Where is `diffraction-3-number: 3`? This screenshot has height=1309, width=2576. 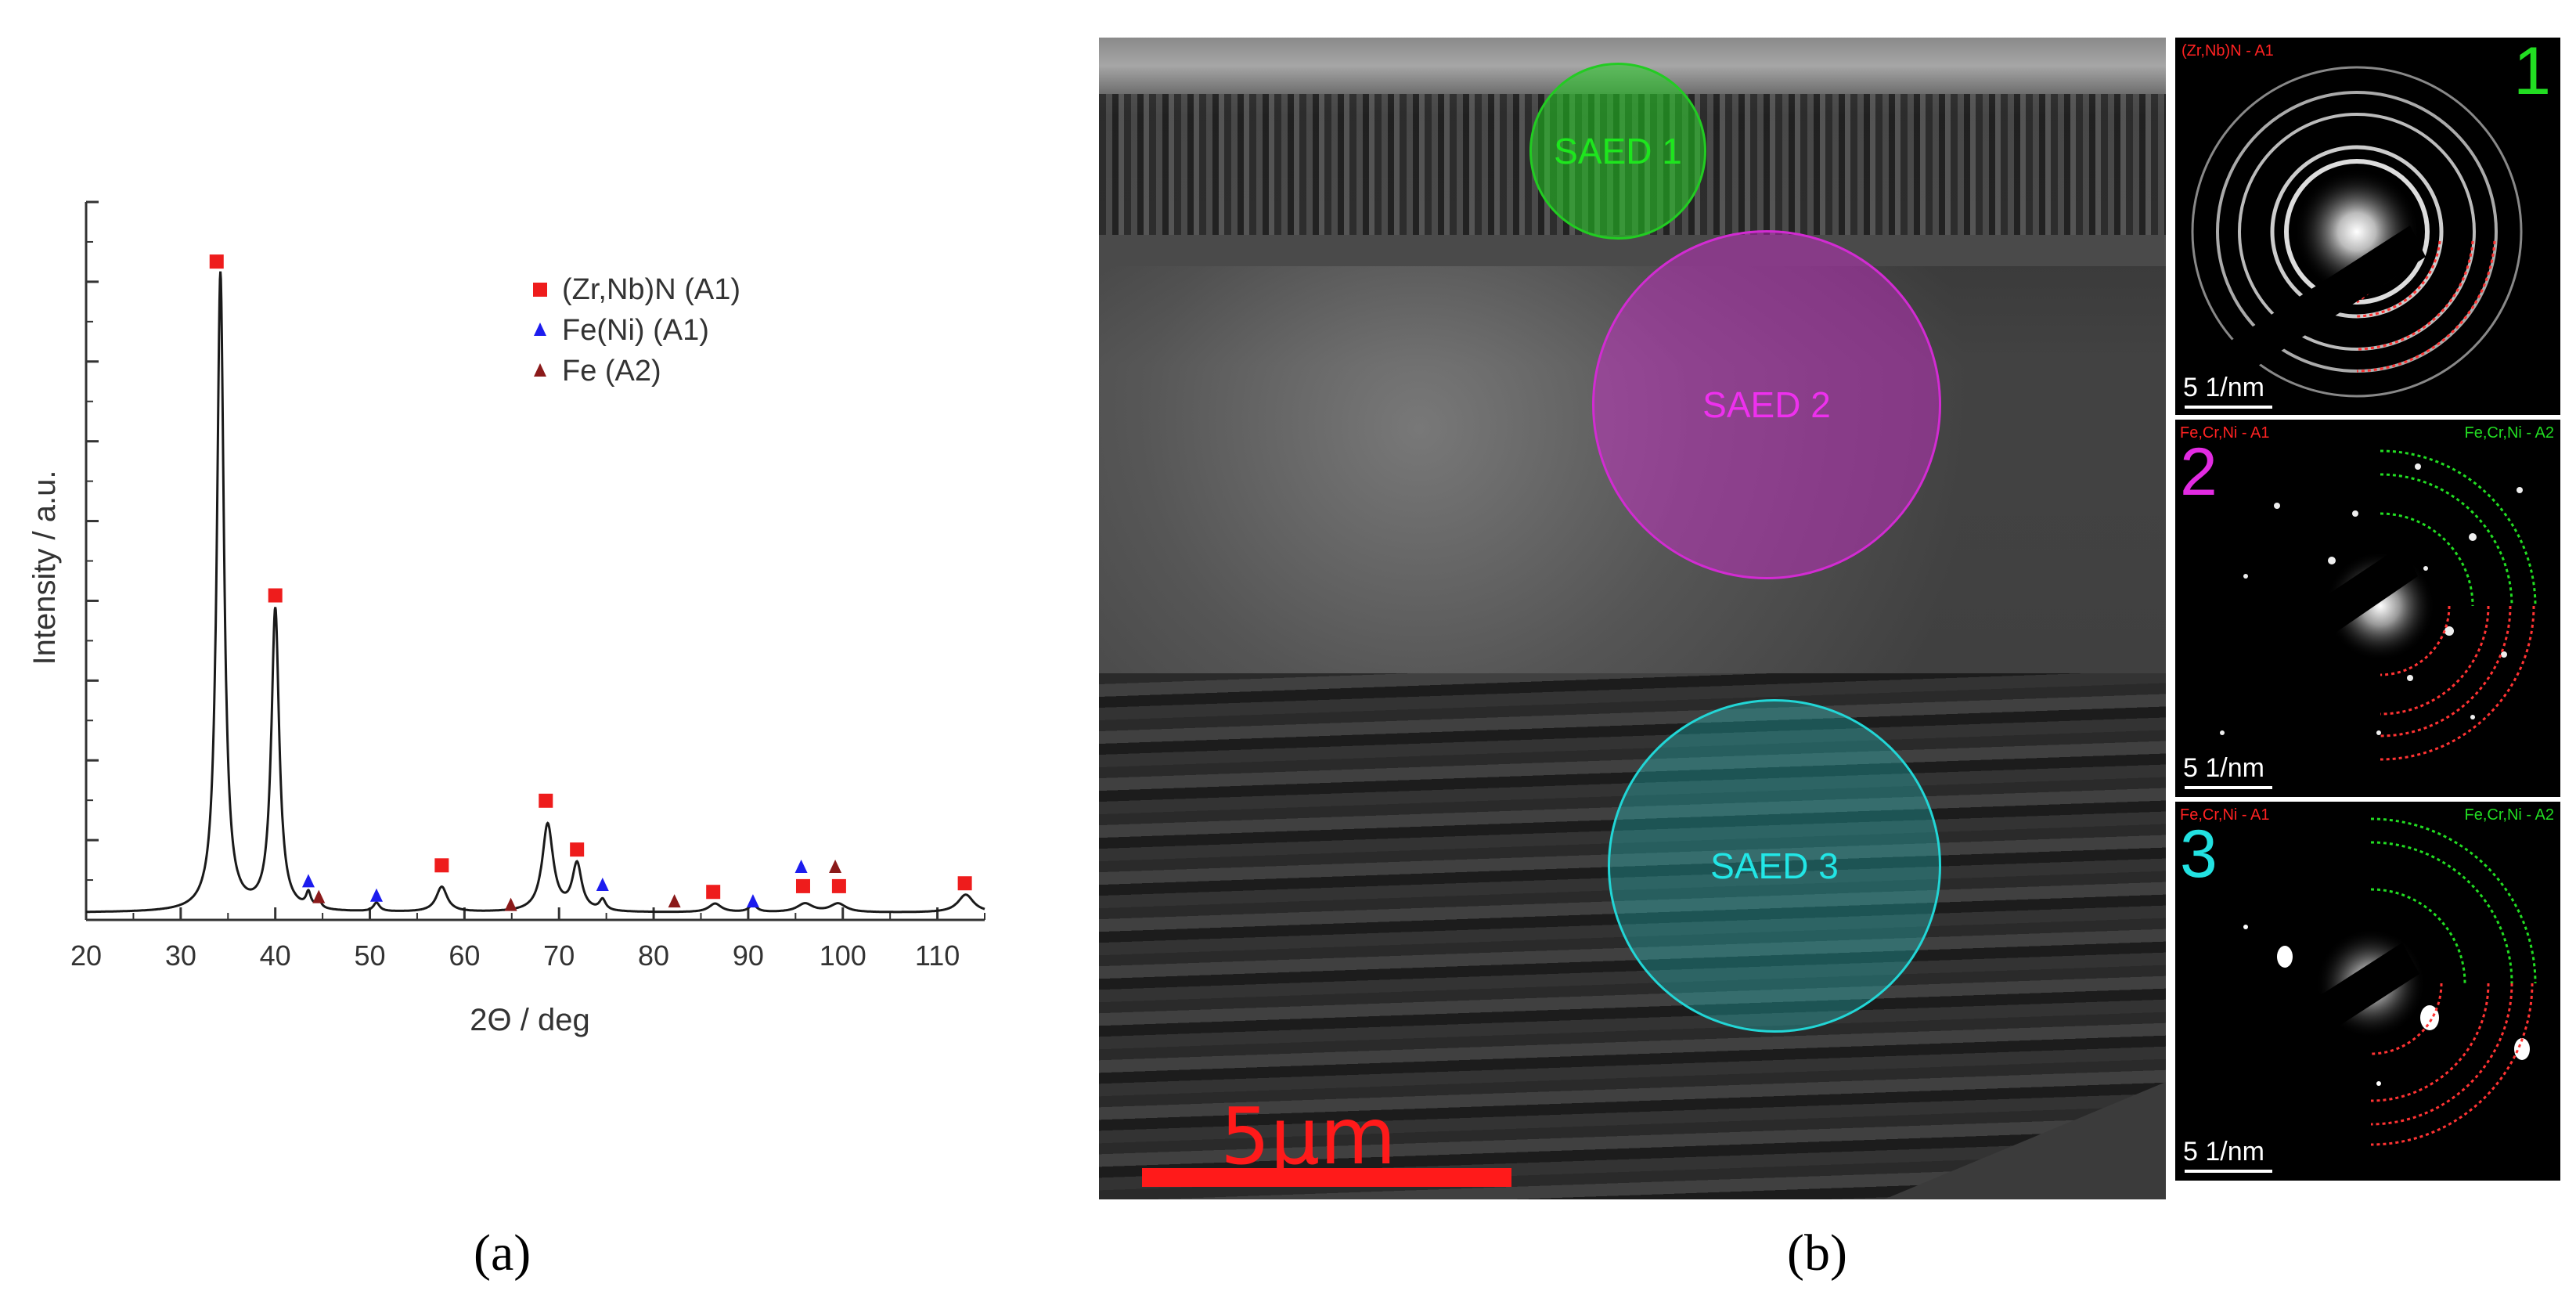
diffraction-3-number: 3 is located at coordinates (2199, 854).